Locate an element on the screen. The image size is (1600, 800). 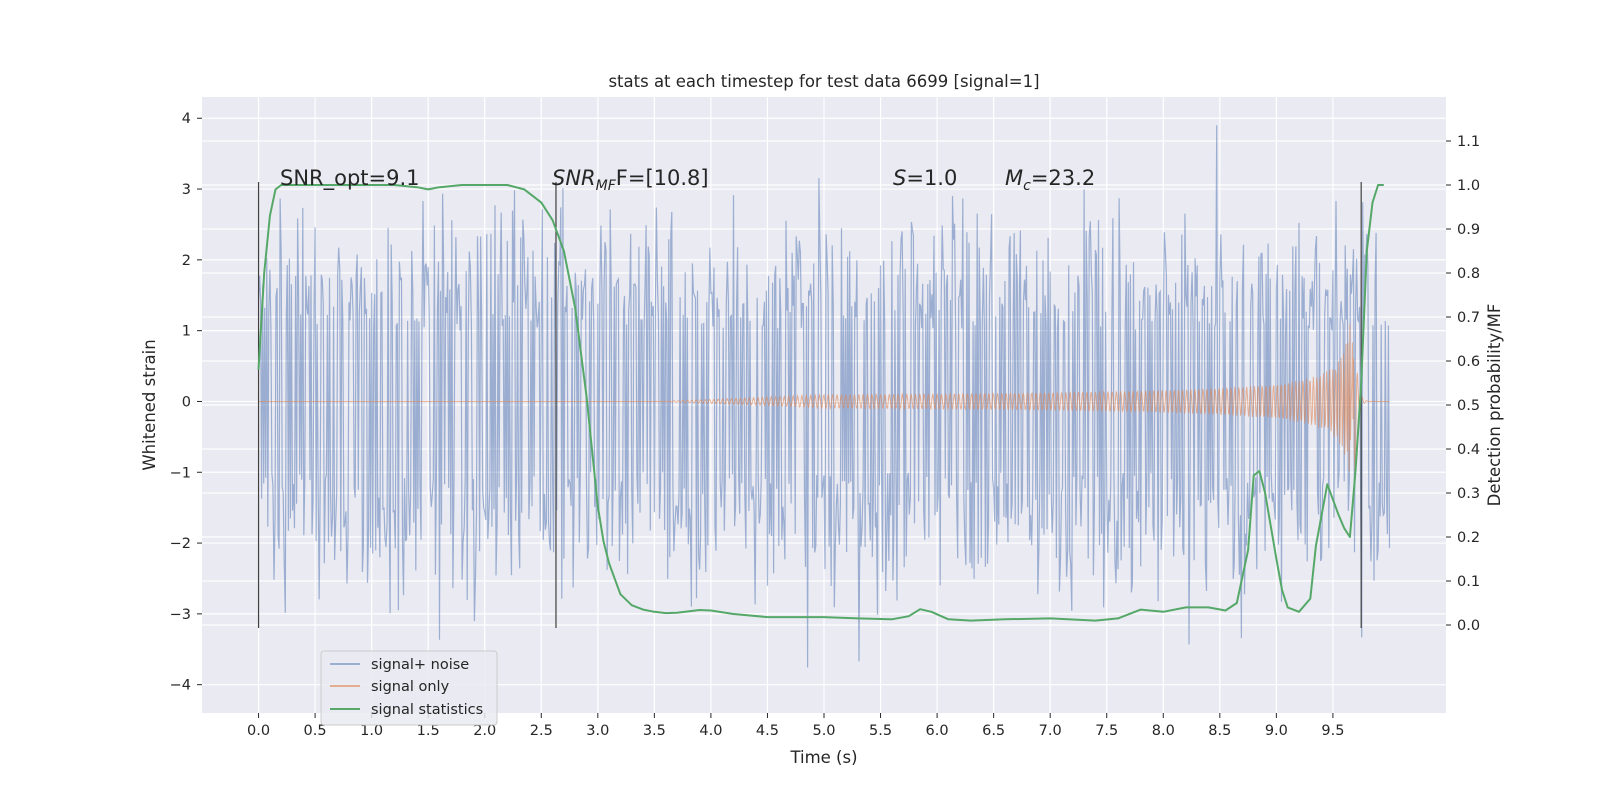
x-tick-label: 7.0 is located at coordinates (1050, 731).